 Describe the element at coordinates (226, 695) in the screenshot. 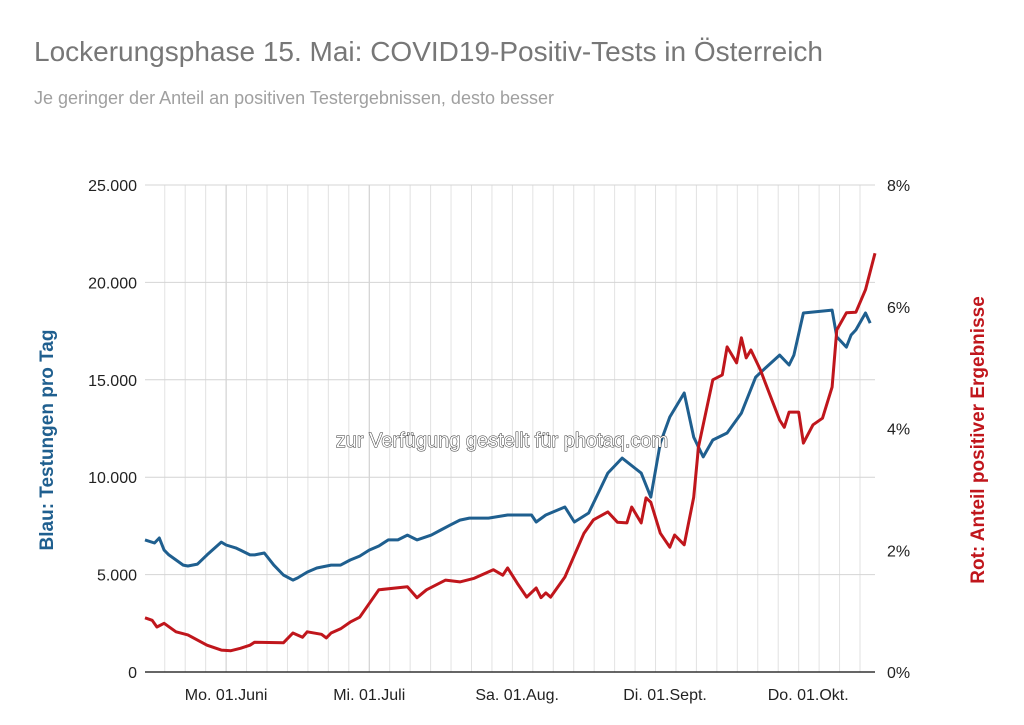

I see `x-tick-label: Mo. 01.Juni` at that location.